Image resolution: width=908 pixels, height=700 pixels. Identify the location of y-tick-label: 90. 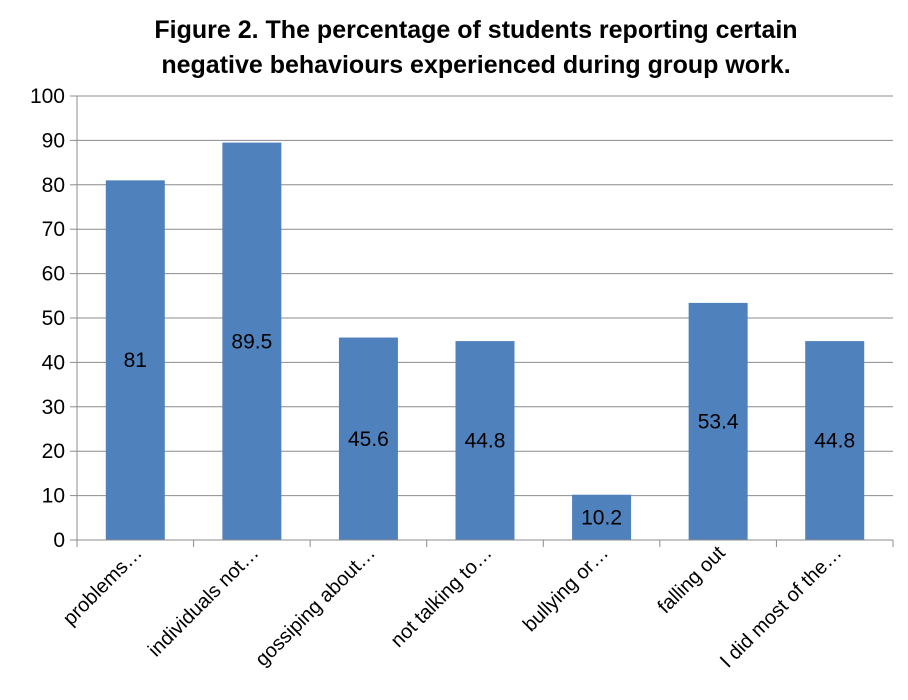
(53, 140).